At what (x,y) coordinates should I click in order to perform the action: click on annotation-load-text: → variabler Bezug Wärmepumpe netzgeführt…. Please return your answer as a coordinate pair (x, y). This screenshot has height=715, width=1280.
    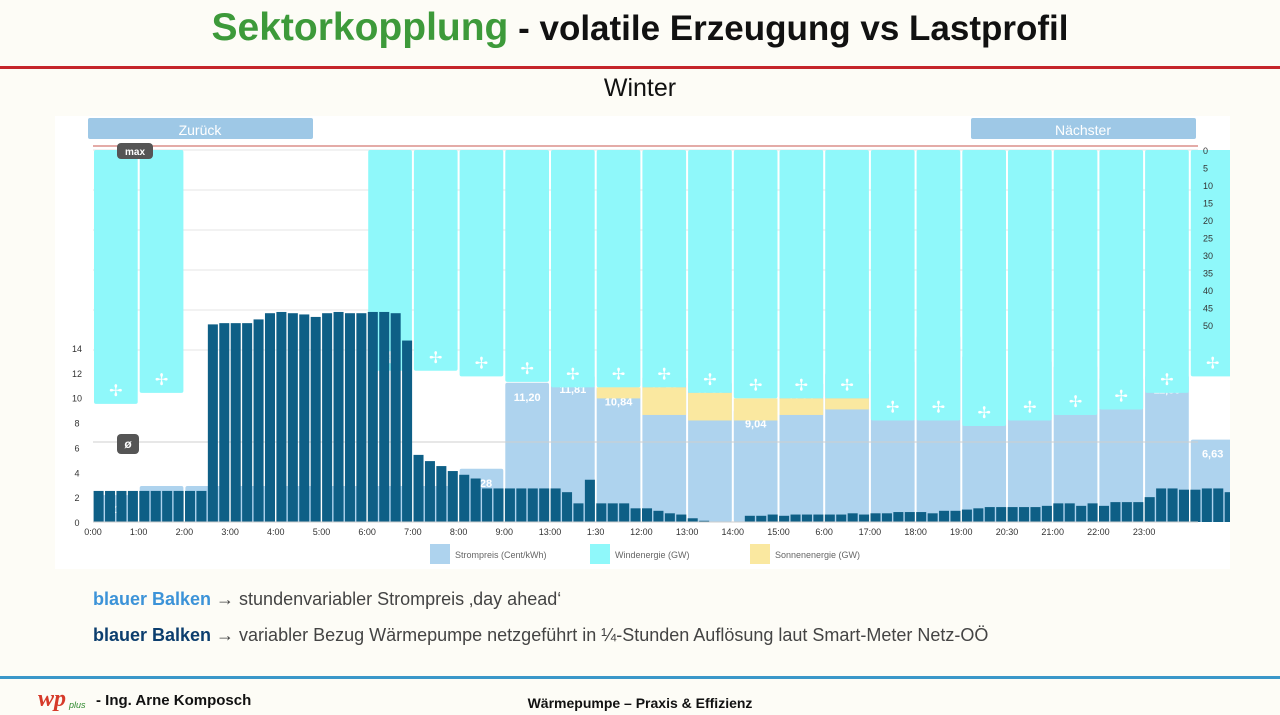
    Looking at the image, I should click on (600, 635).